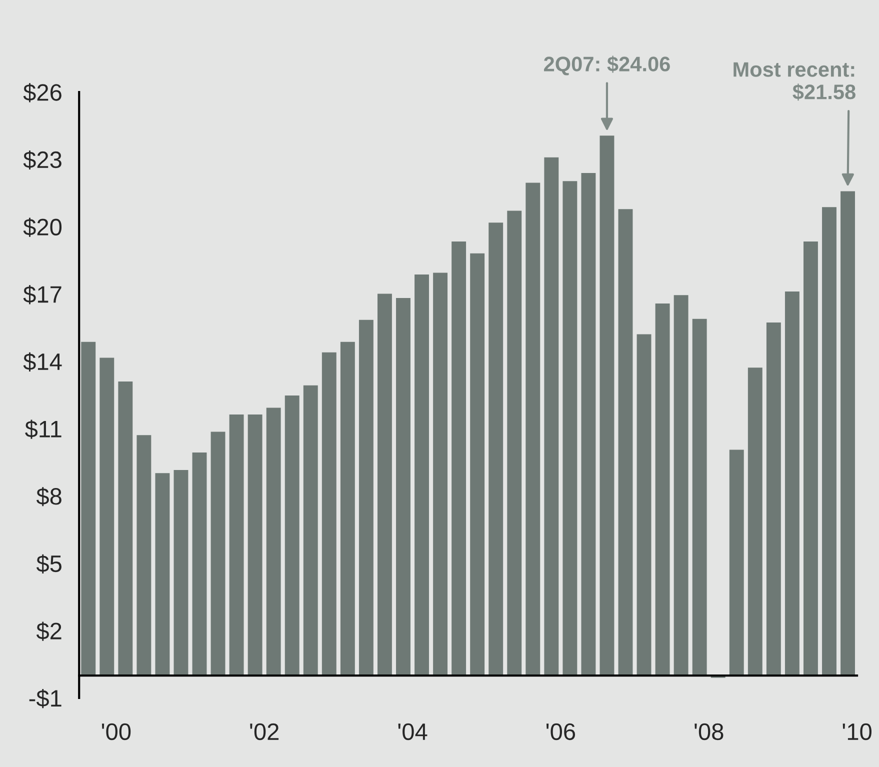  I want to click on y-tick-label: $17, so click(42, 294).